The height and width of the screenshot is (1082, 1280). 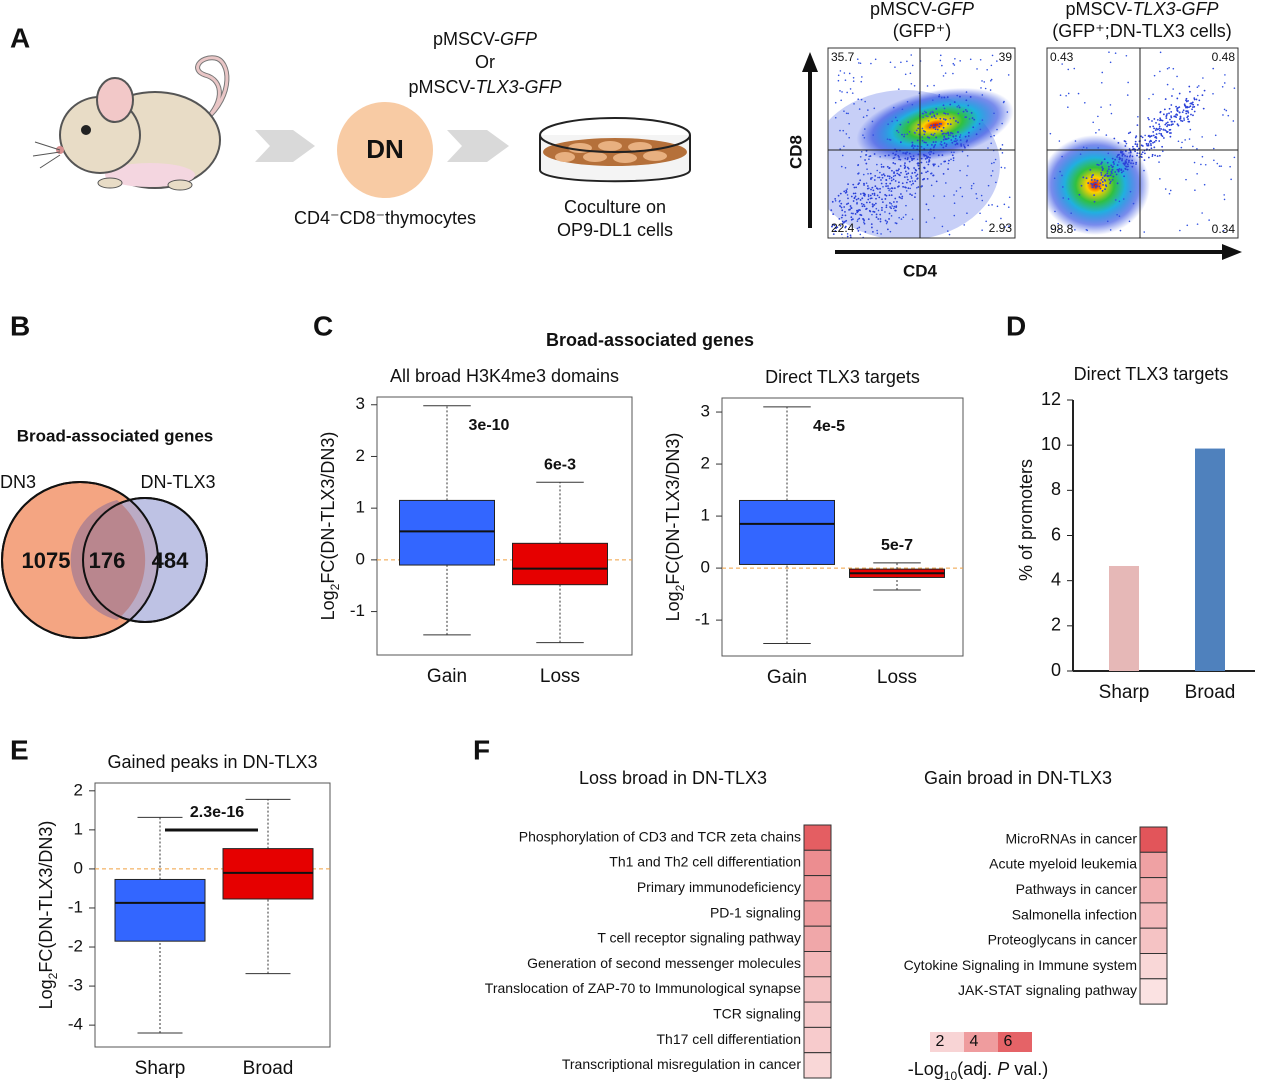 What do you see at coordinates (481, 749) in the screenshot?
I see `panel-label: F` at bounding box center [481, 749].